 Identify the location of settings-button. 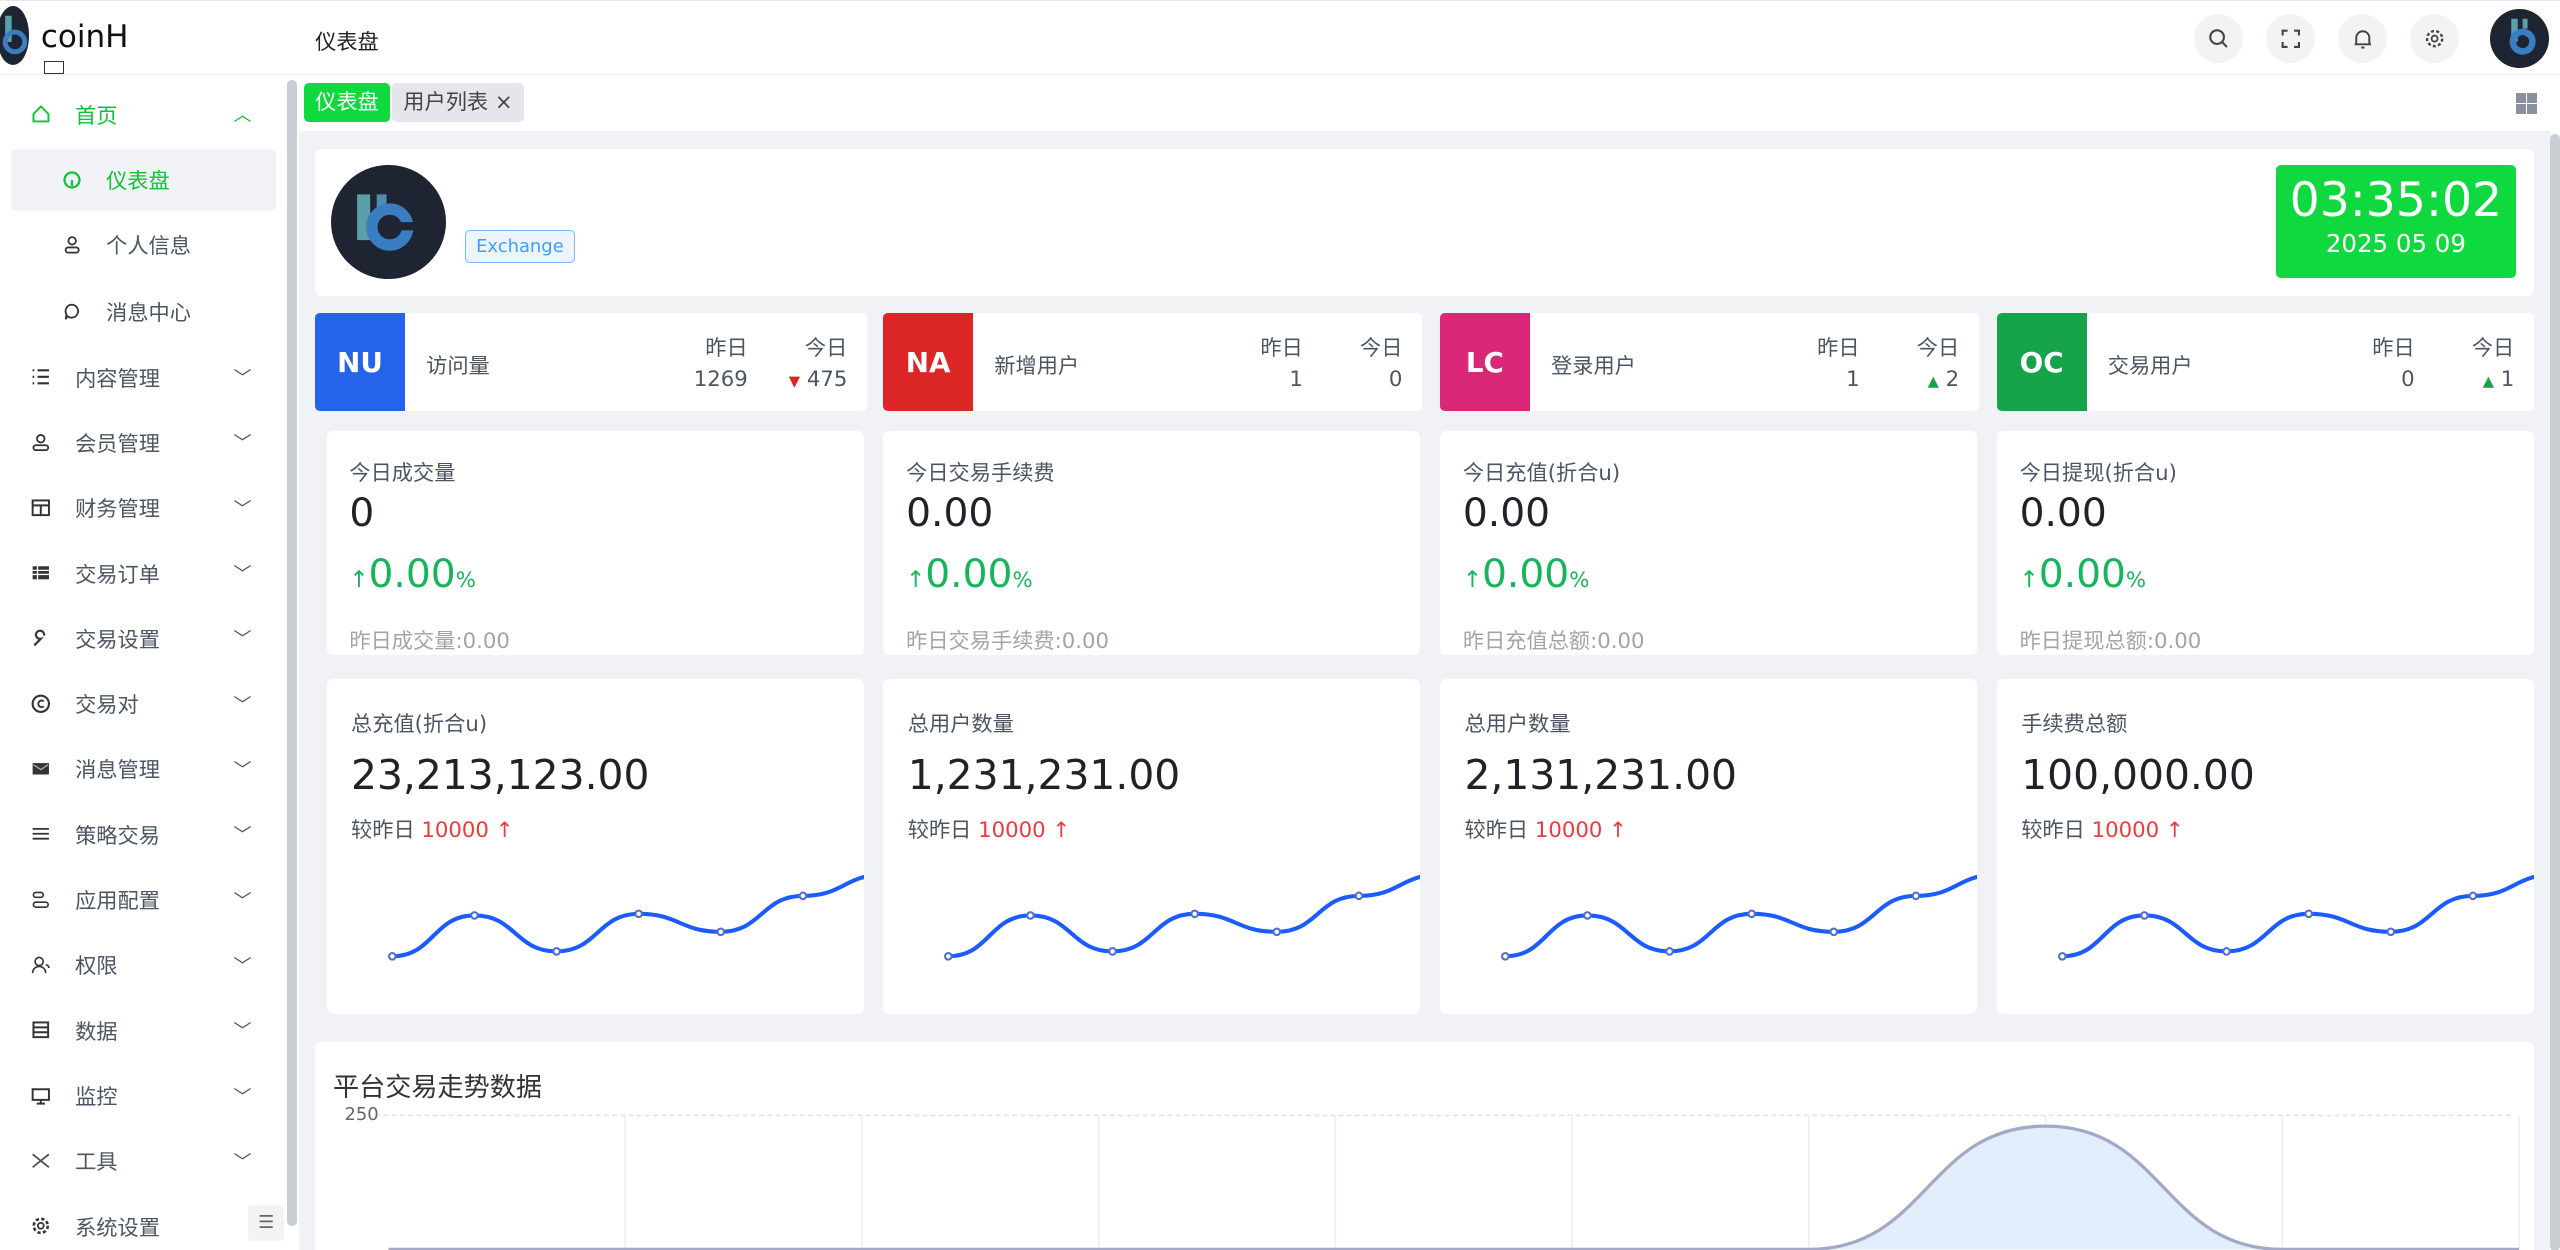
(2434, 39).